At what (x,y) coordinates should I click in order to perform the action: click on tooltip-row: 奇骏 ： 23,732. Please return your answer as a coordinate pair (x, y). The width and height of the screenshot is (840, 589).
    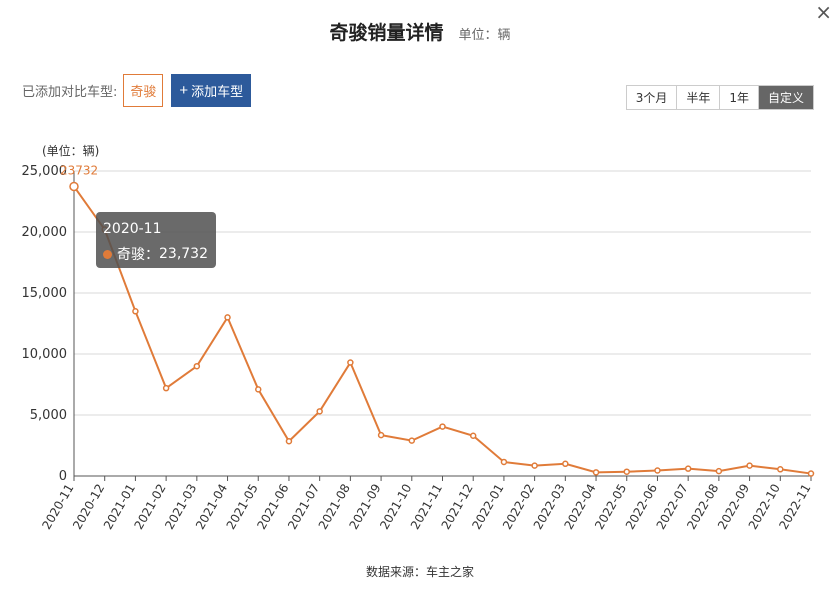
    Looking at the image, I should click on (155, 254).